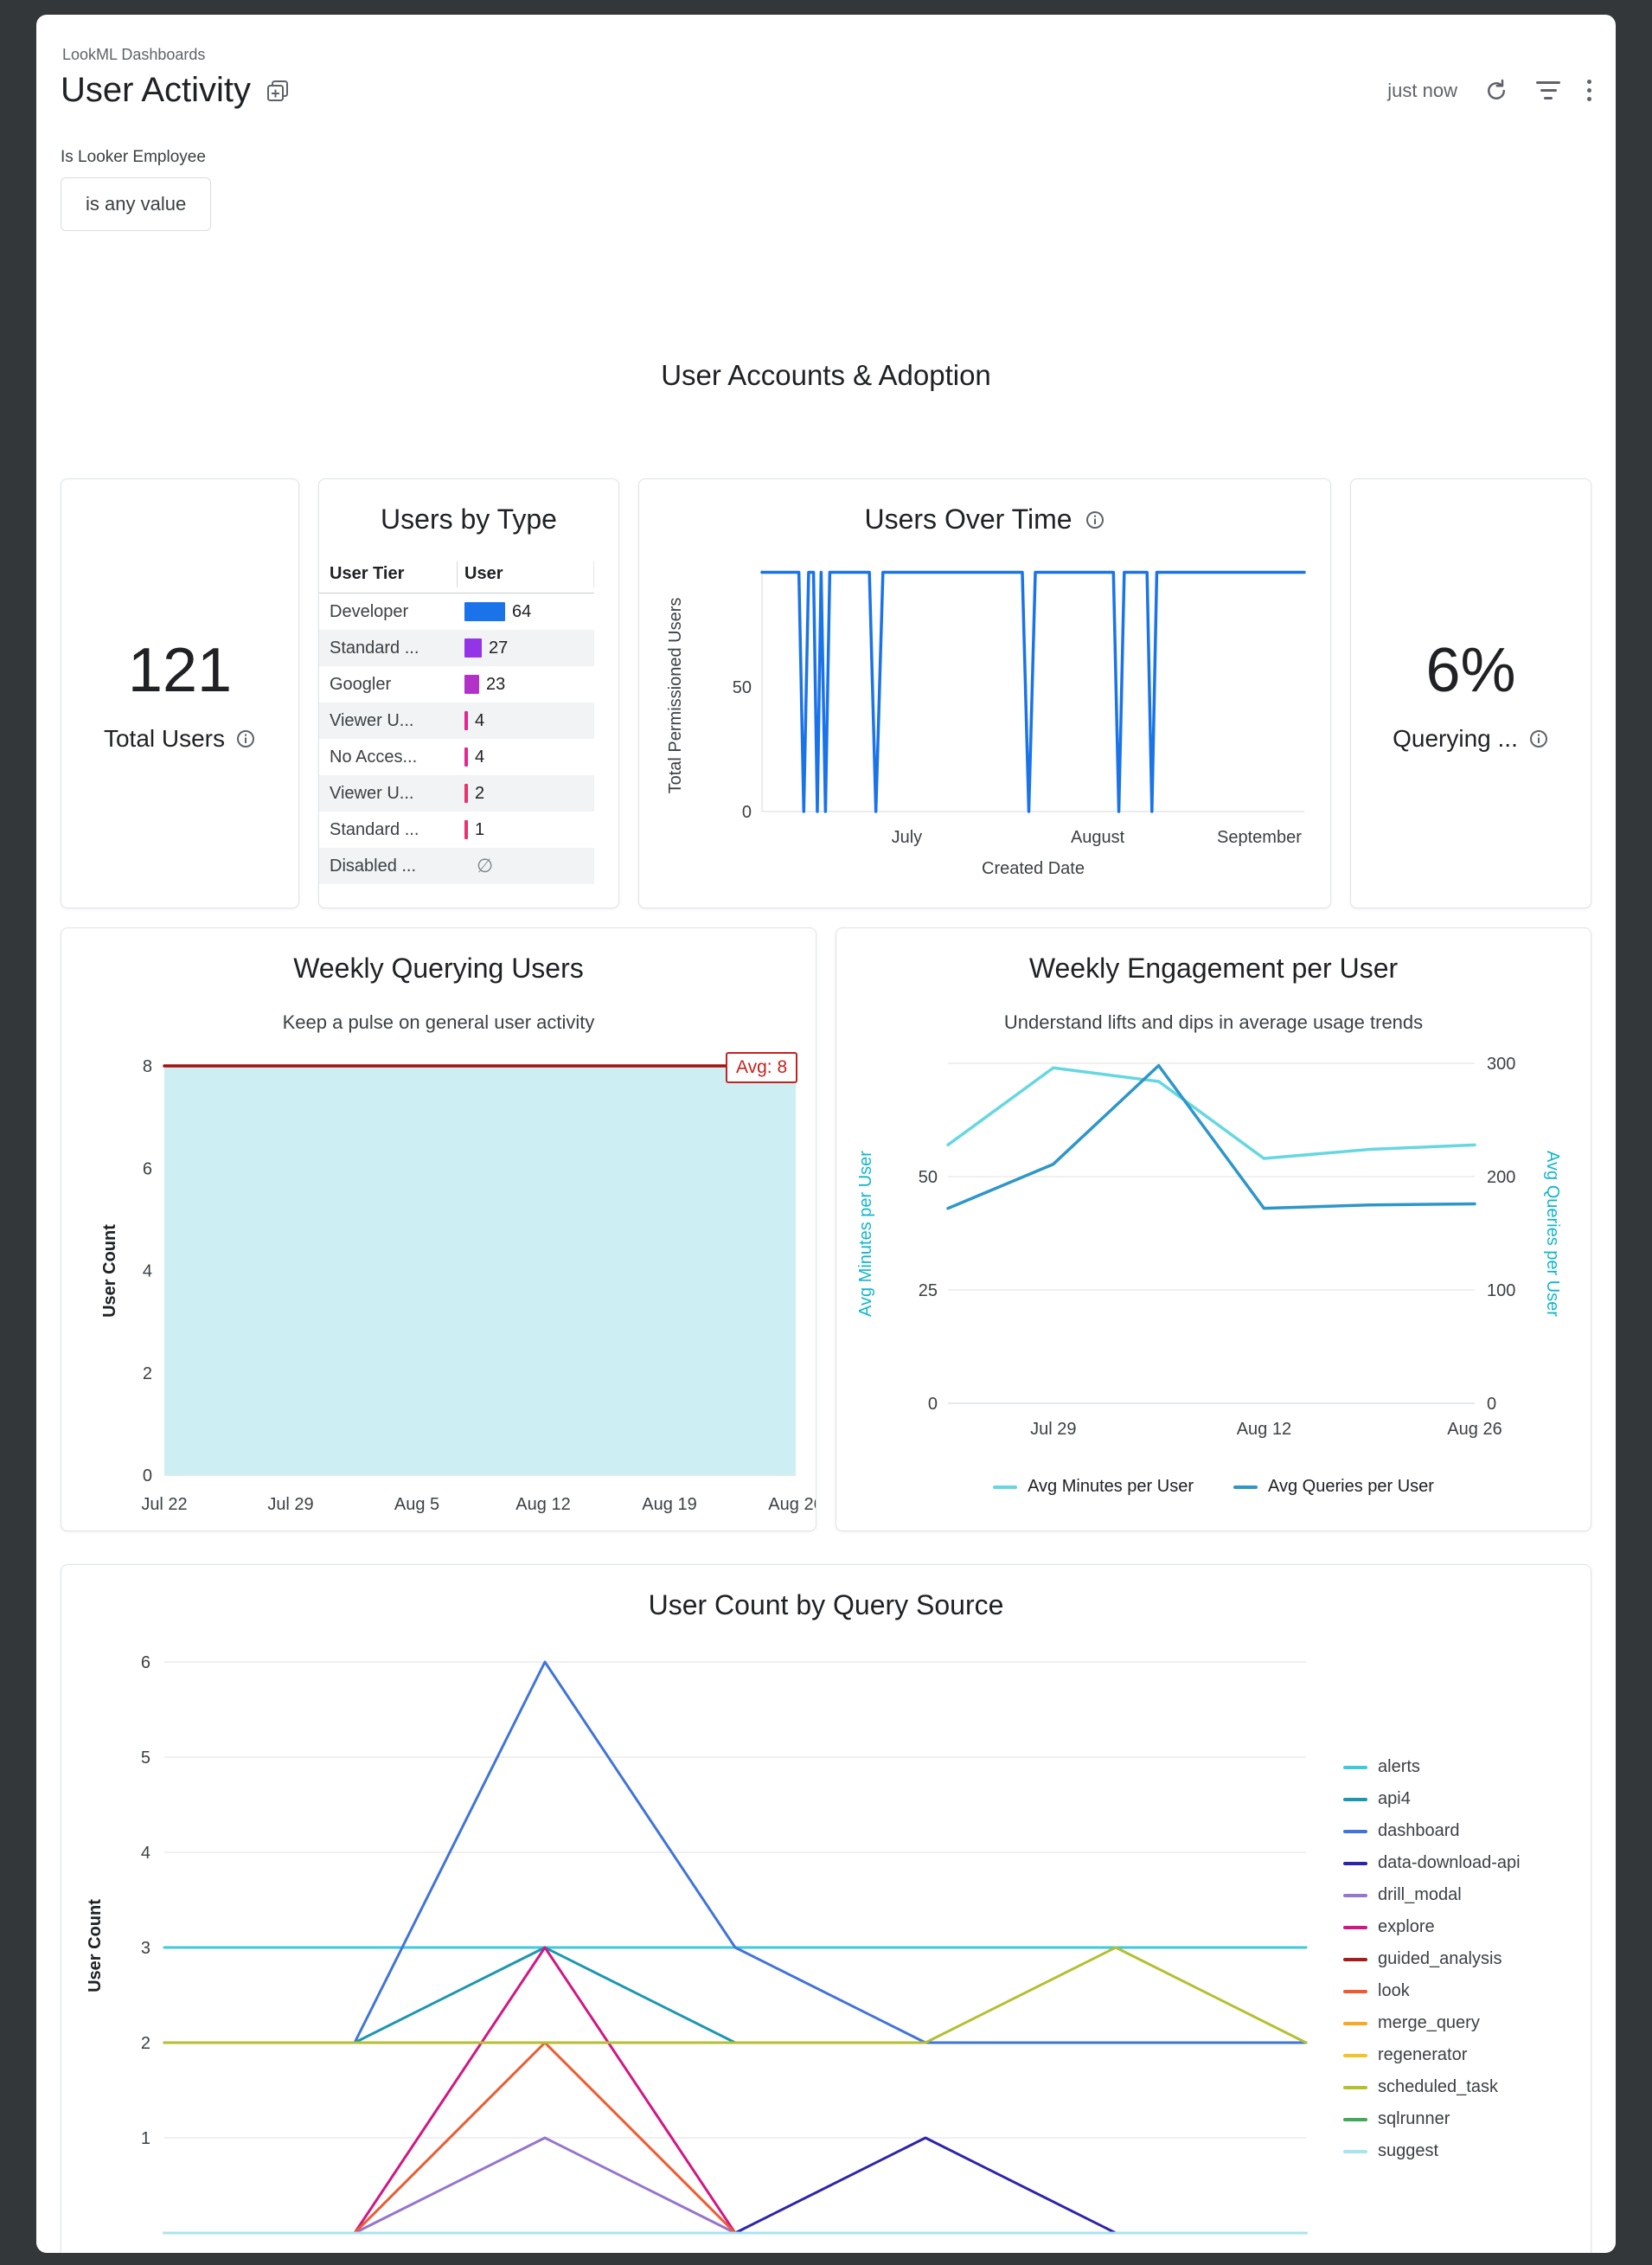 The height and width of the screenshot is (2265, 1652). I want to click on legend-label: sqlrunner, so click(1414, 2118).